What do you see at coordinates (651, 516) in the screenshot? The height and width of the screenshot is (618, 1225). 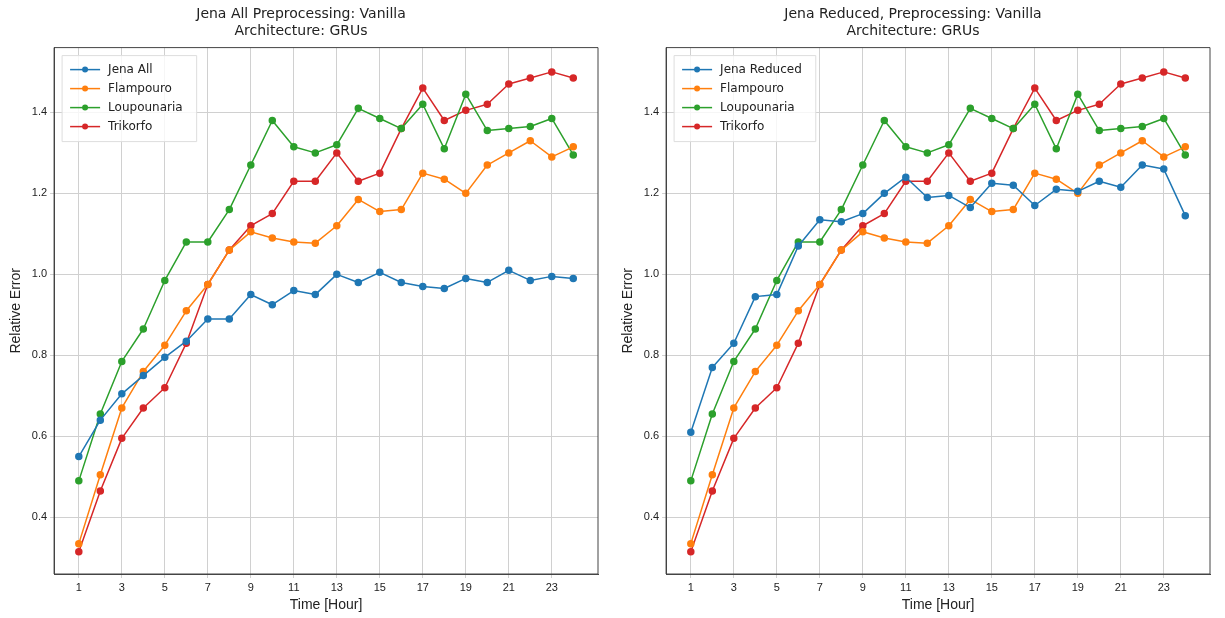 I see `y-tick-label: 0.4` at bounding box center [651, 516].